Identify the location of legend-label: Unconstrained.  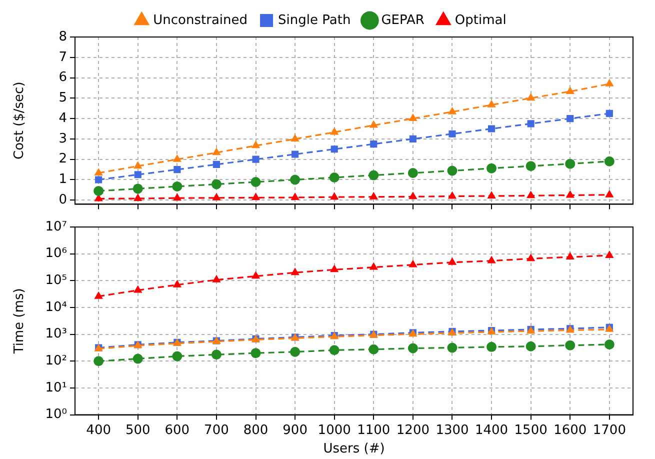
(200, 20).